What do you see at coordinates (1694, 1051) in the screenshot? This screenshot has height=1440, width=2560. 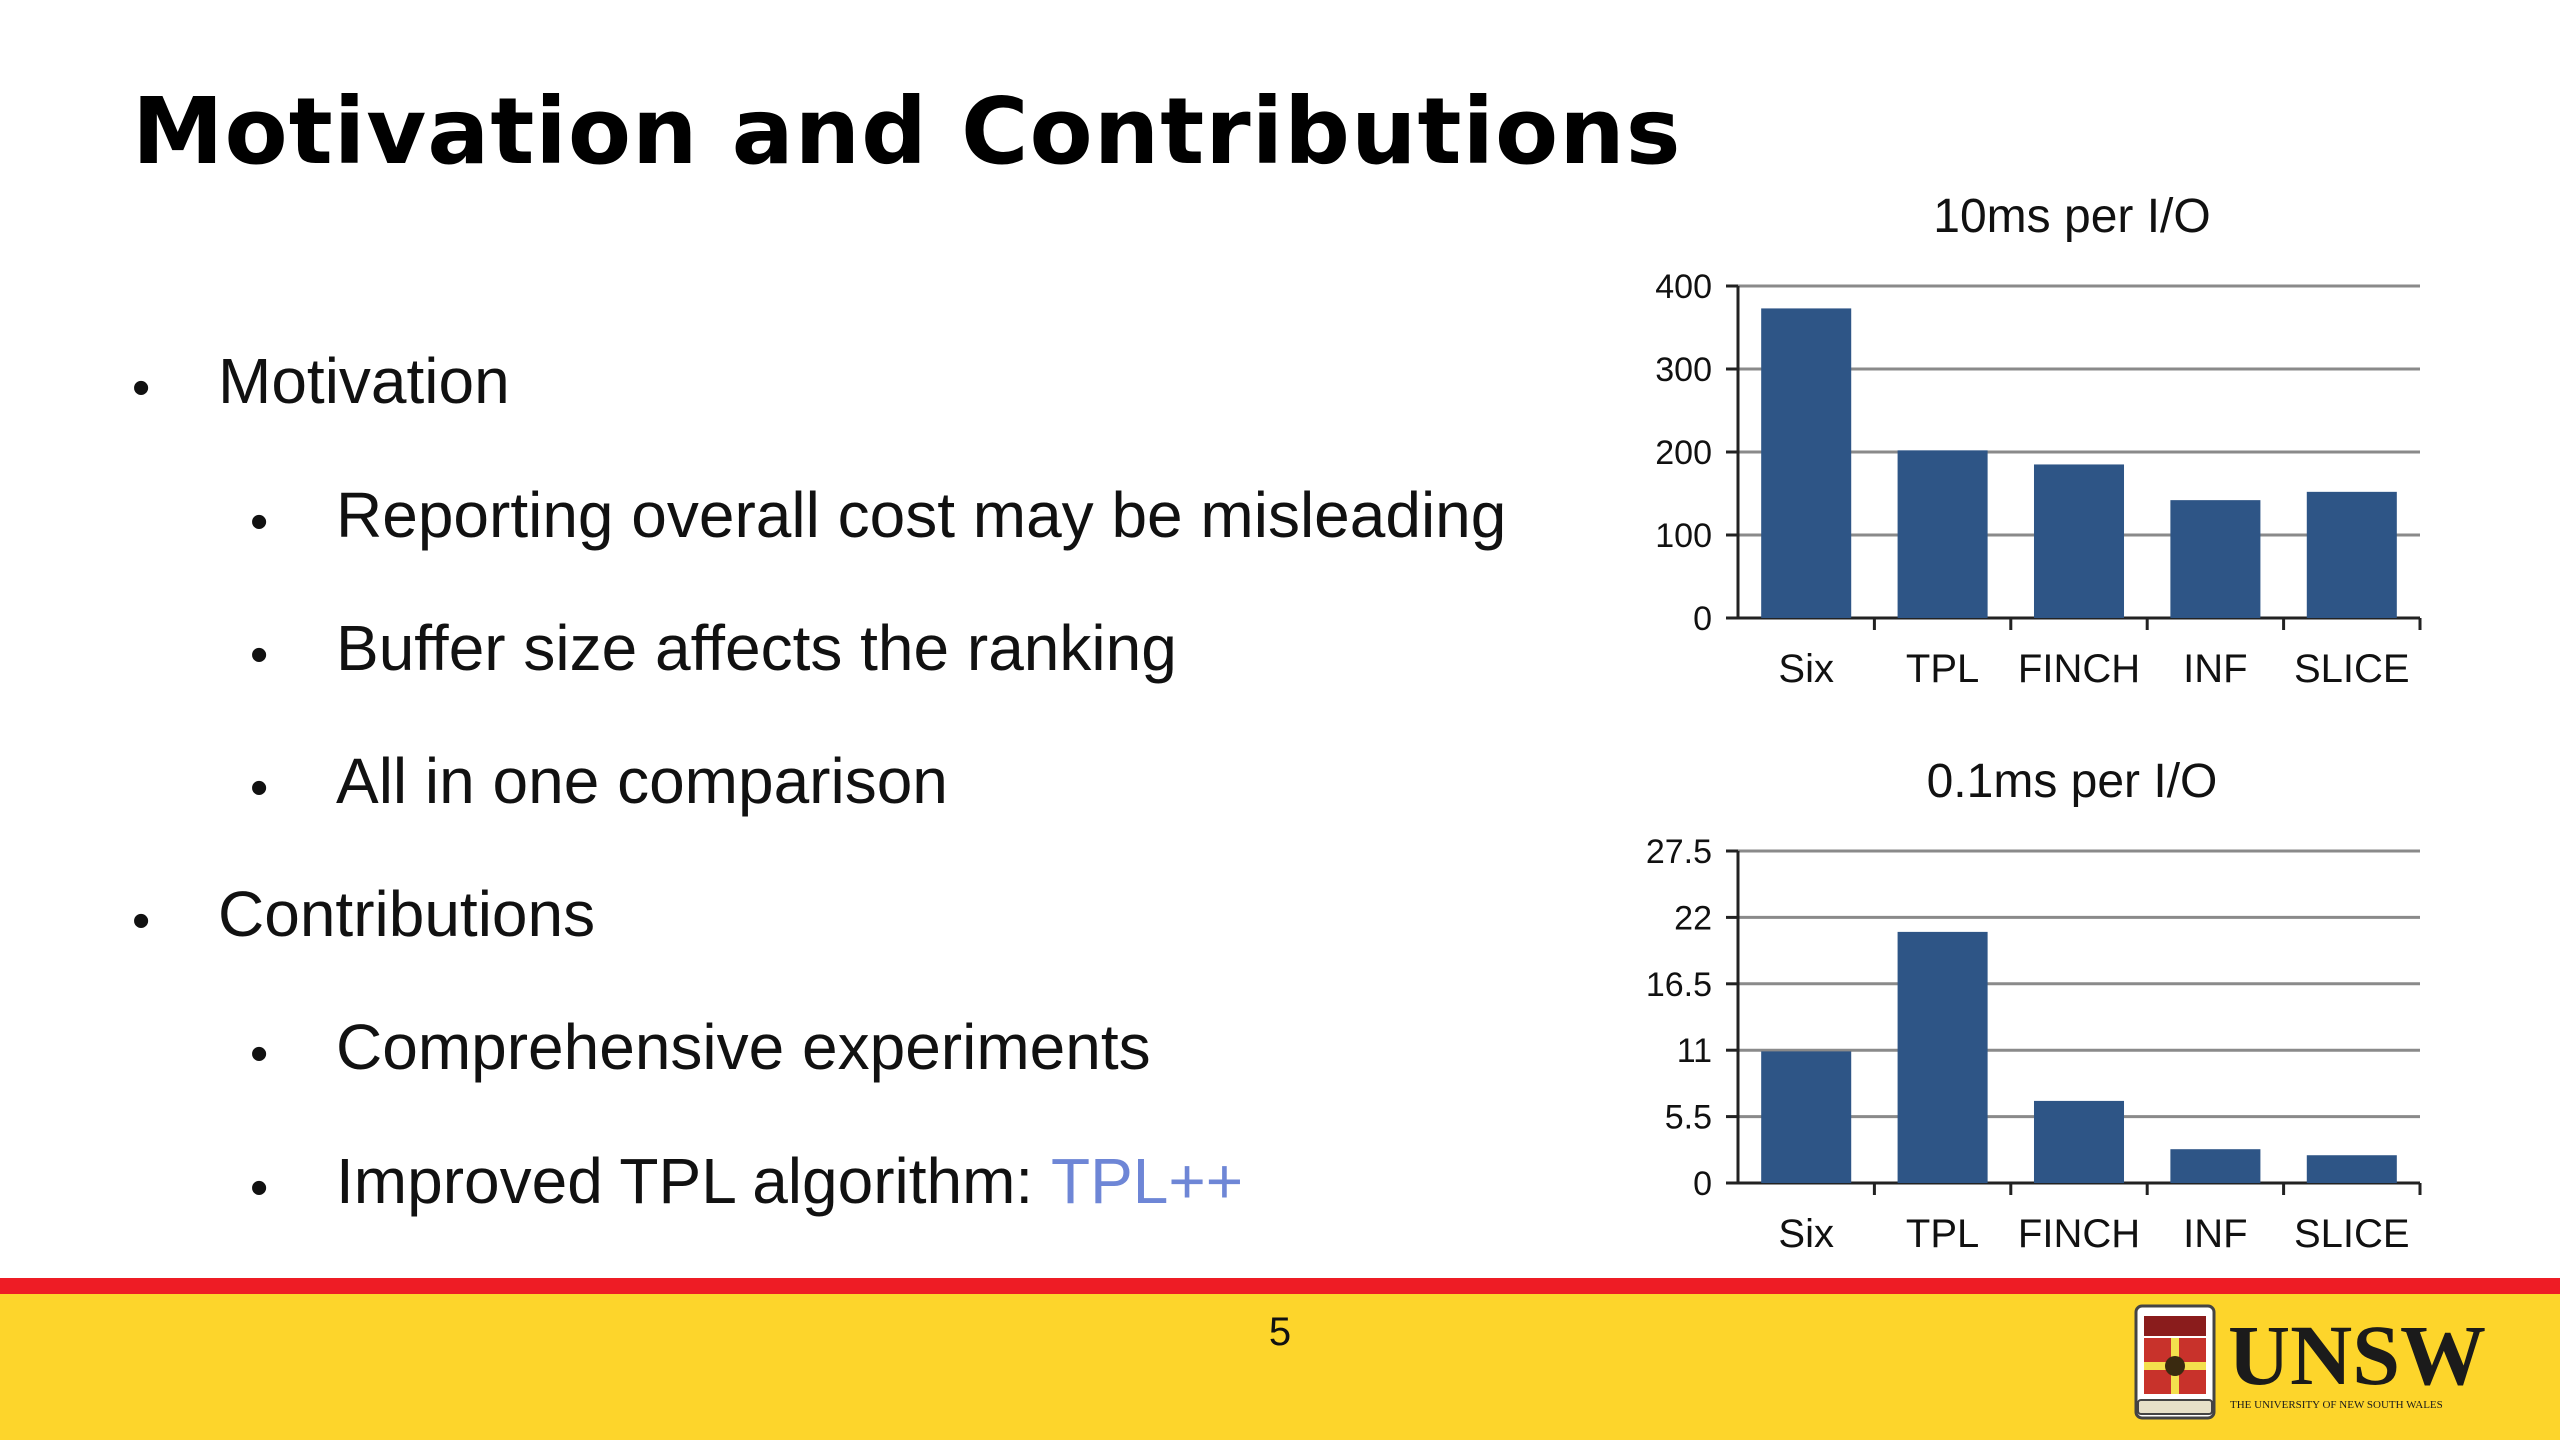 I see `y-tick-label: 11` at bounding box center [1694, 1051].